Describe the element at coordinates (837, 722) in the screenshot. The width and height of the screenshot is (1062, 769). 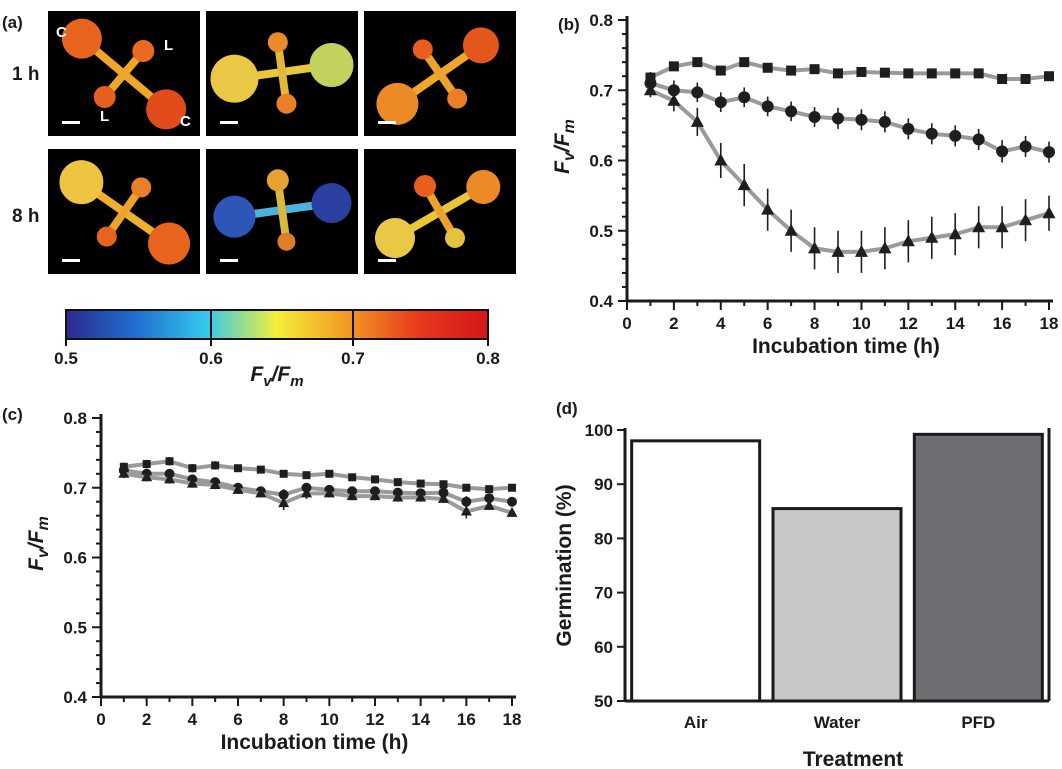
I see `x-tick-label: Water` at that location.